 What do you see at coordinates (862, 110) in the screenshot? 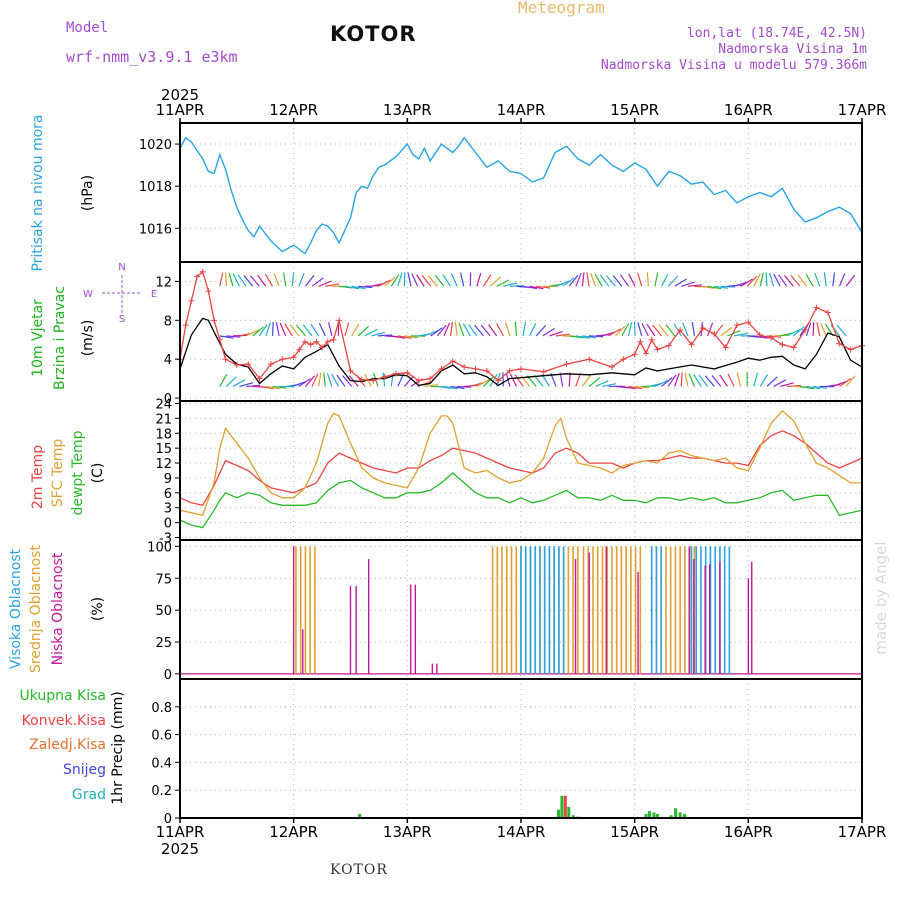
I see `x-tick-label-top: 17APR` at bounding box center [862, 110].